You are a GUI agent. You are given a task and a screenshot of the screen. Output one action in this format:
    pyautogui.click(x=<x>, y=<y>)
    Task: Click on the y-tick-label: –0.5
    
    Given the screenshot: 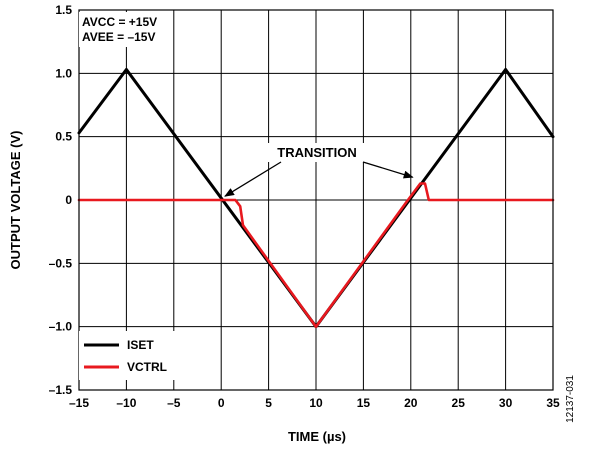 What is the action you would take?
    pyautogui.click(x=61, y=263)
    